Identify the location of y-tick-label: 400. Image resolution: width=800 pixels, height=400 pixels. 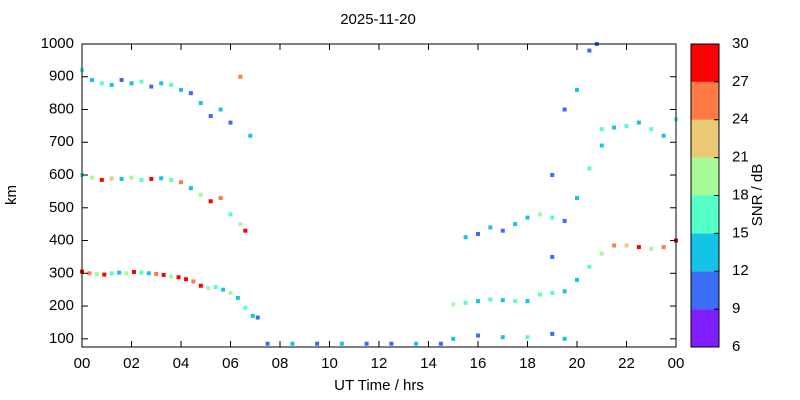
(61, 240).